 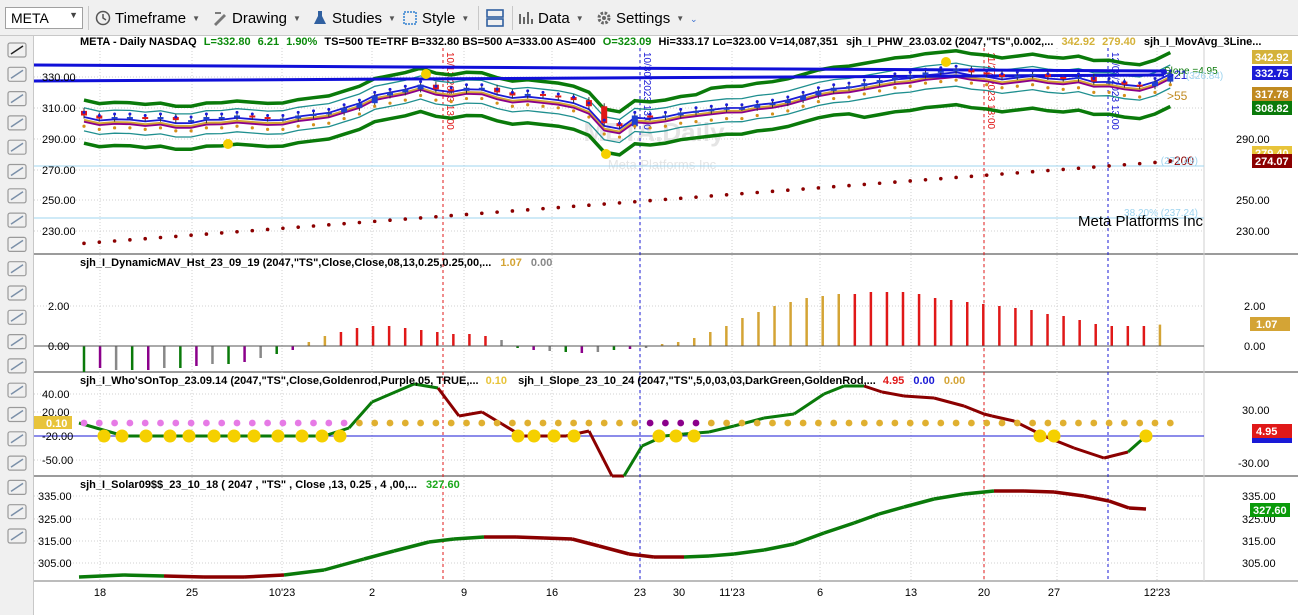 I want to click on symbol-input: META ▼, so click(x=44, y=18).